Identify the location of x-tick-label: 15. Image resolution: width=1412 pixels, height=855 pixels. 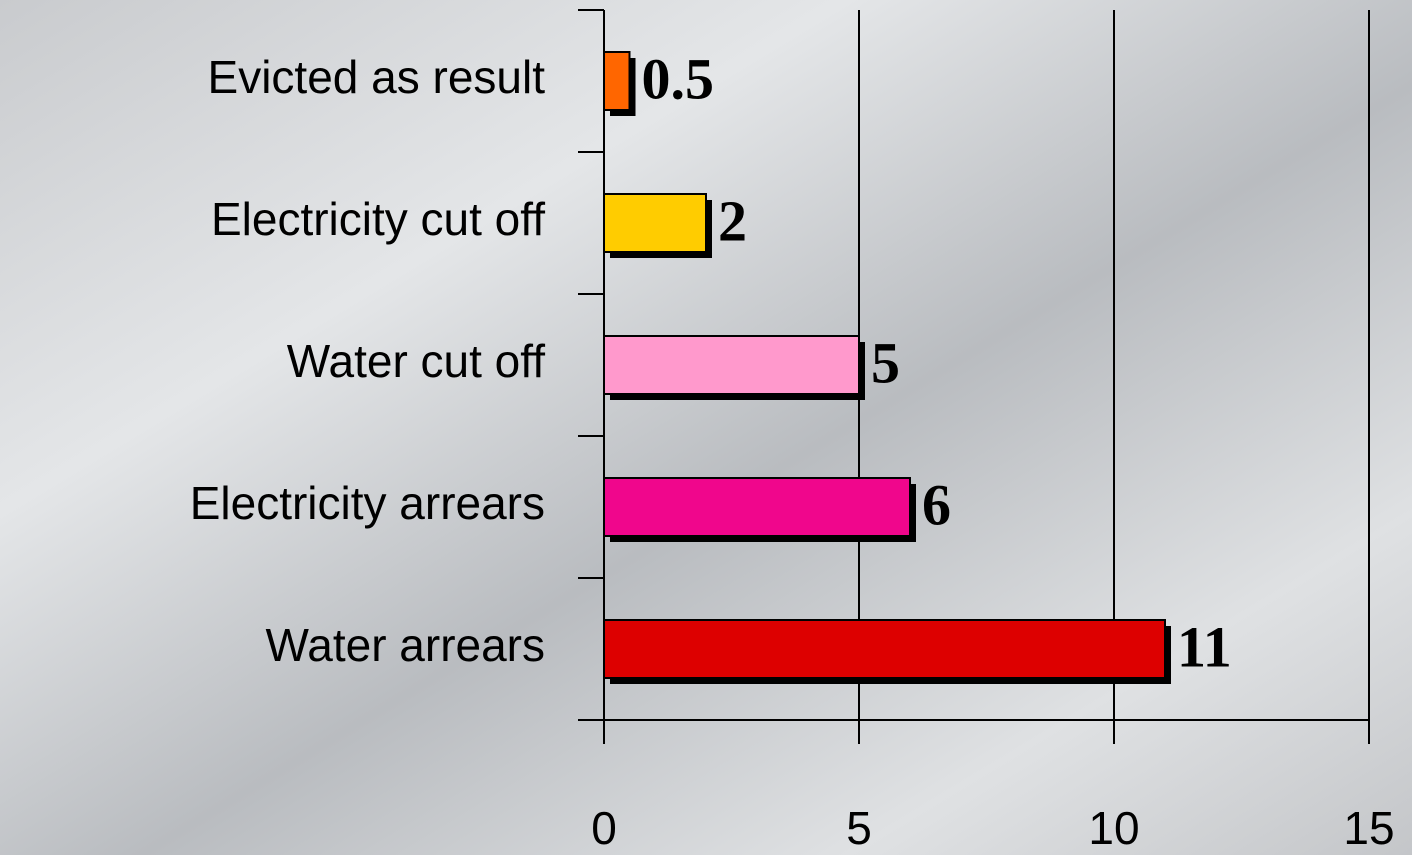
(1368, 828).